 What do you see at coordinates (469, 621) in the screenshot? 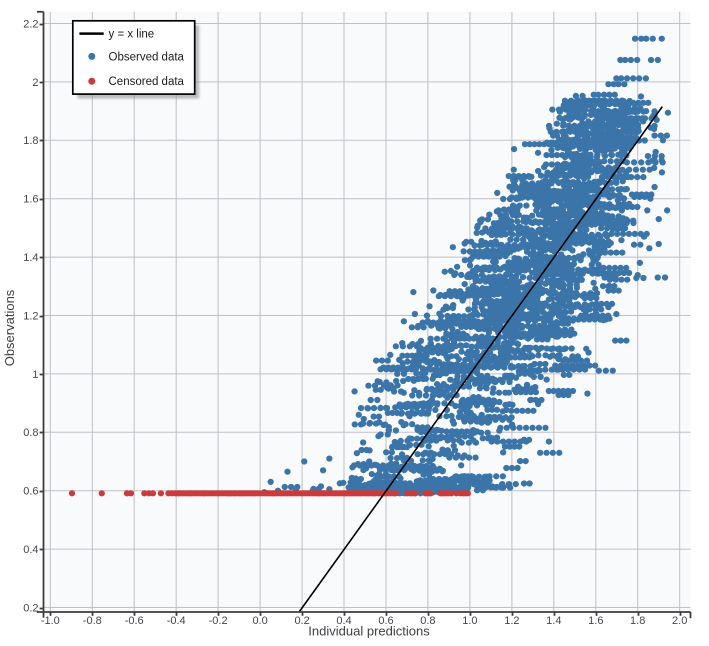
I see `svg-text: 1.0` at bounding box center [469, 621].